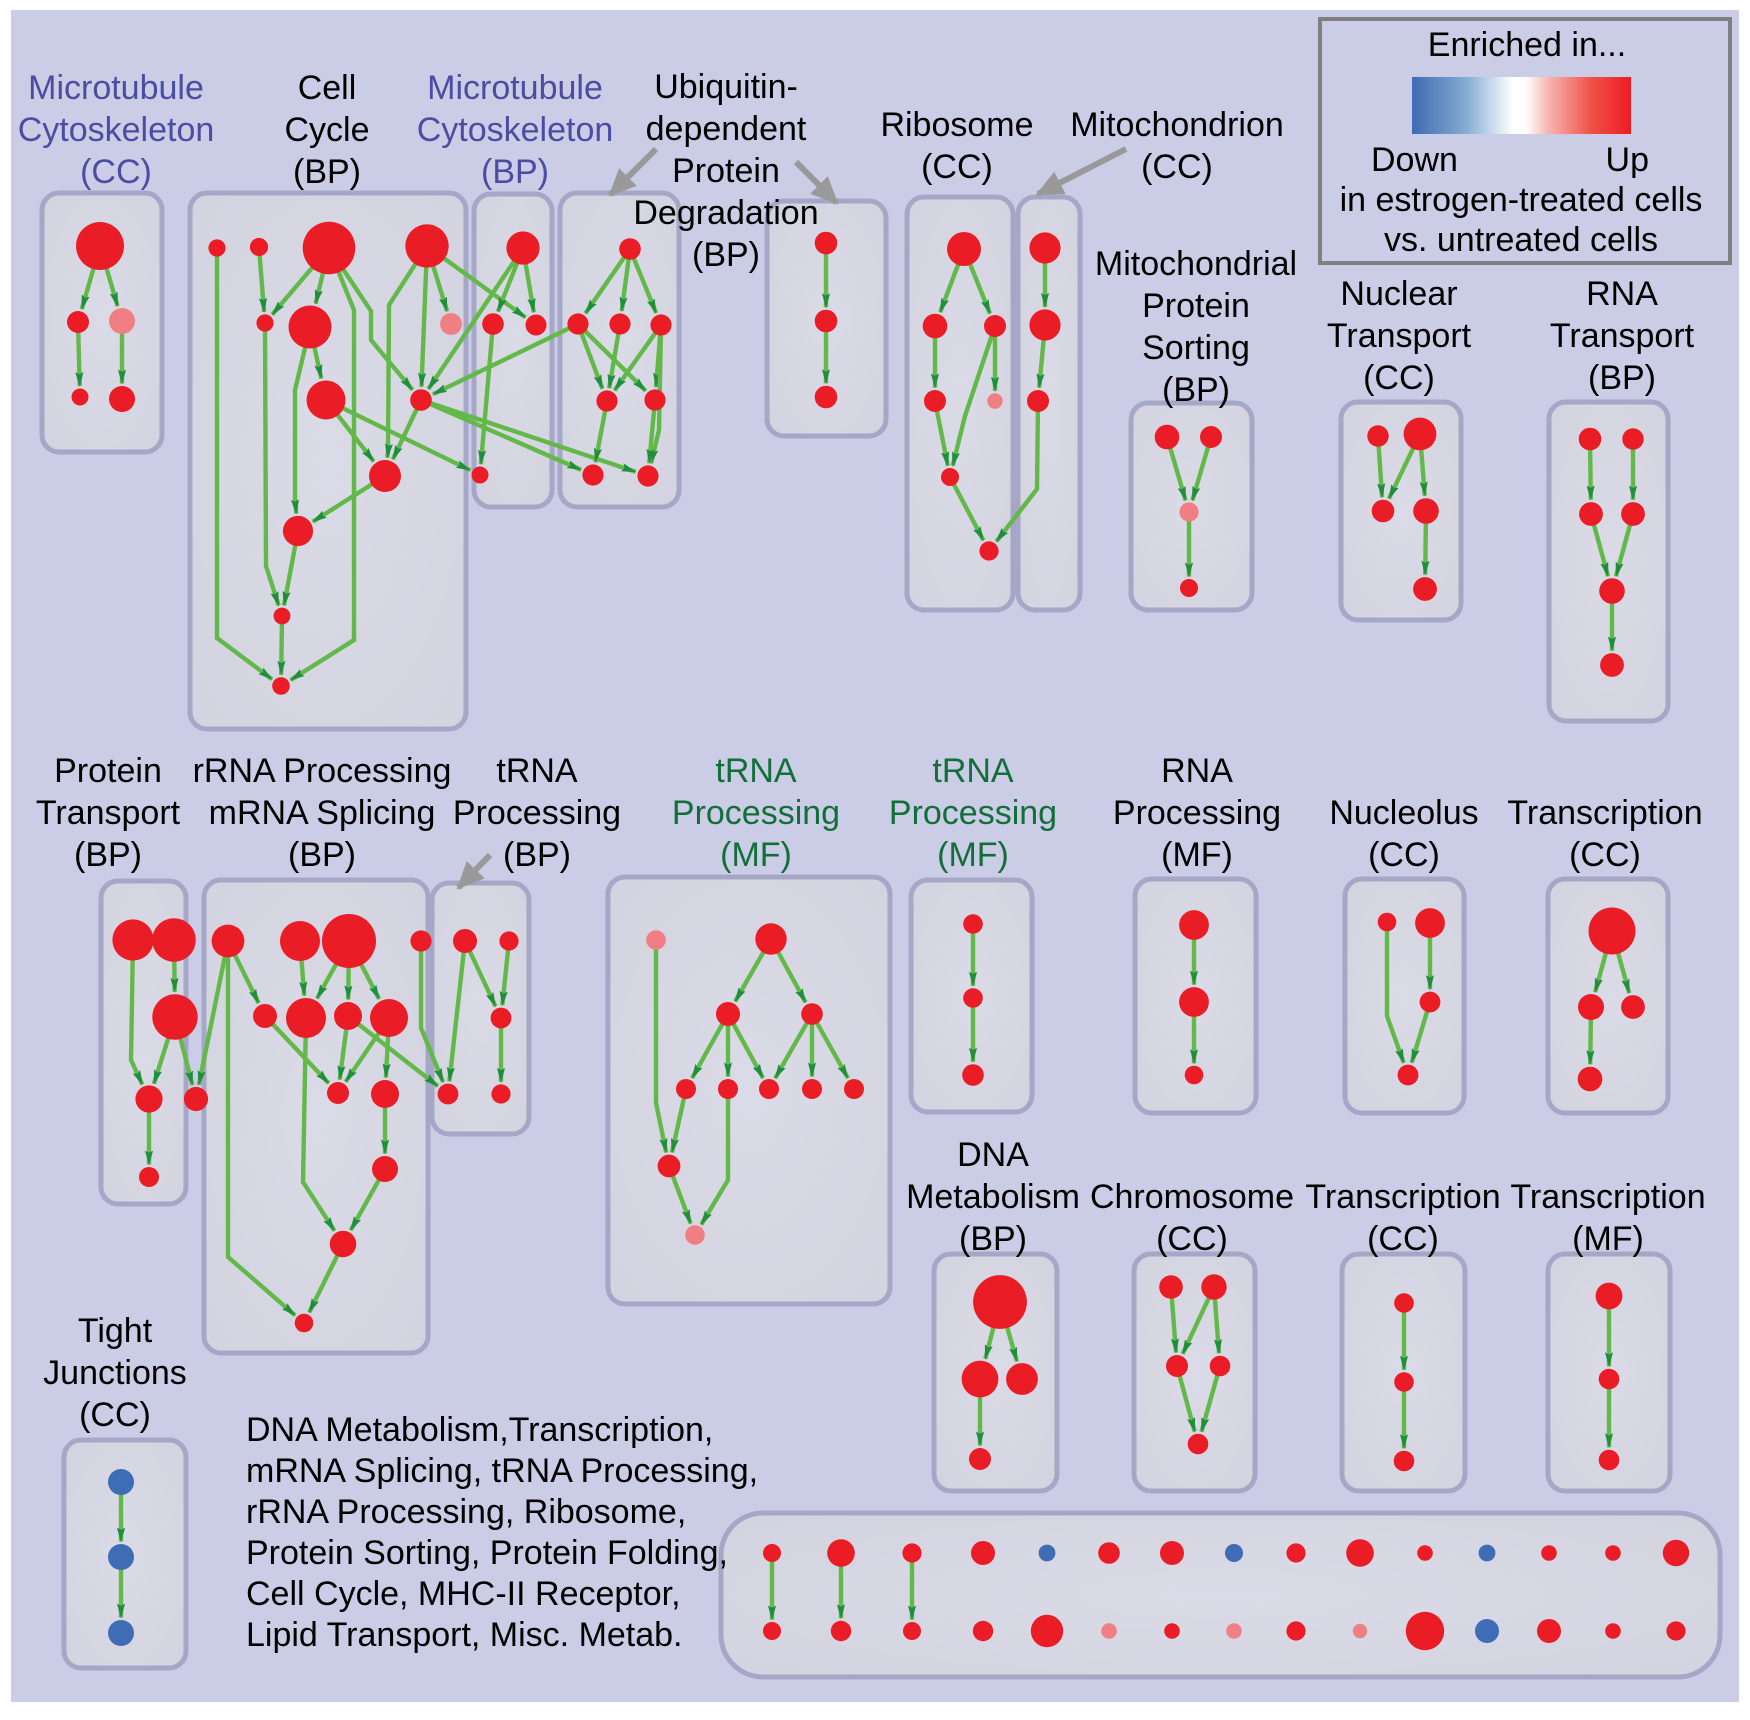 The height and width of the screenshot is (1720, 1750). Describe the element at coordinates (993, 1155) in the screenshot. I see `svg-text: DNA` at that location.